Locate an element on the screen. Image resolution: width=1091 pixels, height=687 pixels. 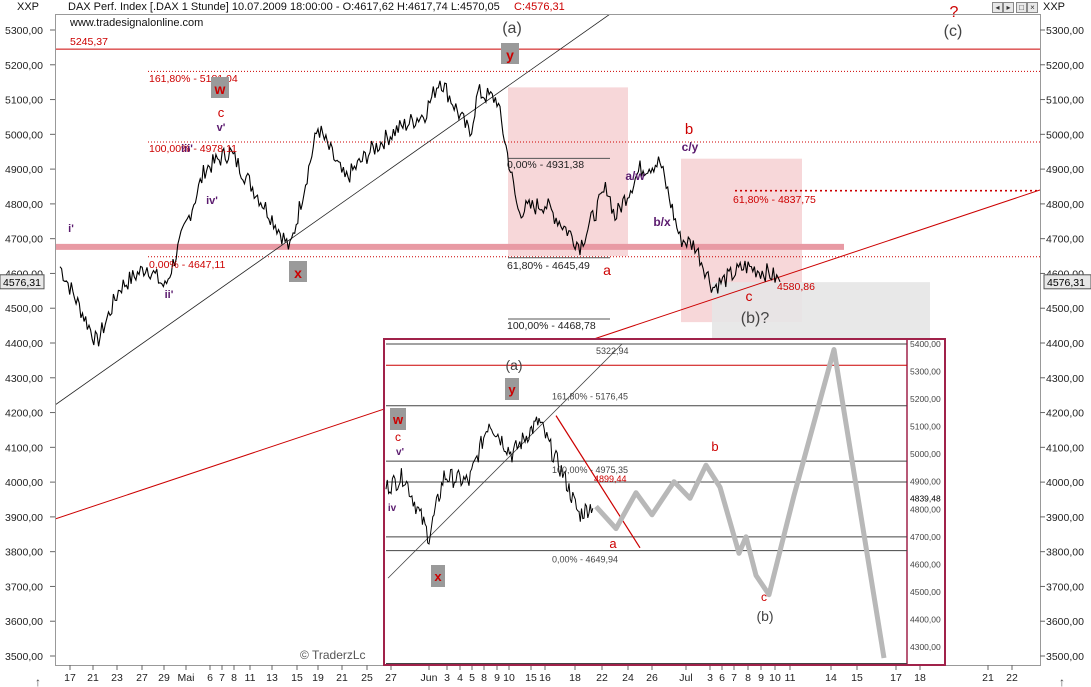
x-tick-label: 23 is located at coordinates (117, 678).